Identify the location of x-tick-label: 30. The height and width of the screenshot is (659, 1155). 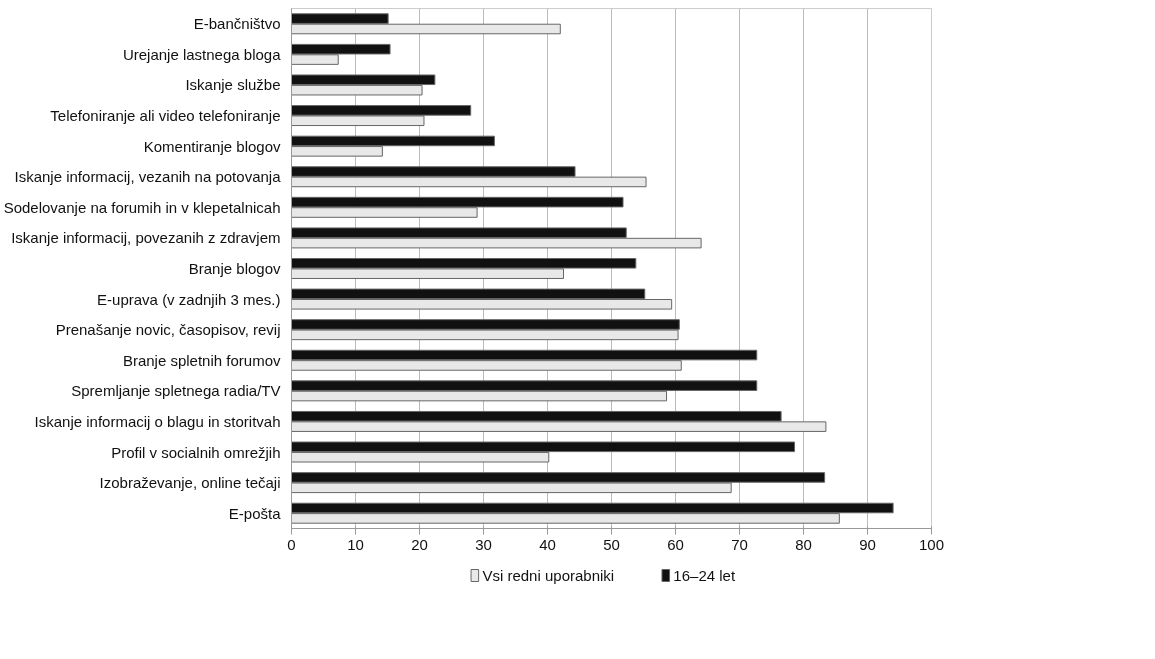
(483, 544).